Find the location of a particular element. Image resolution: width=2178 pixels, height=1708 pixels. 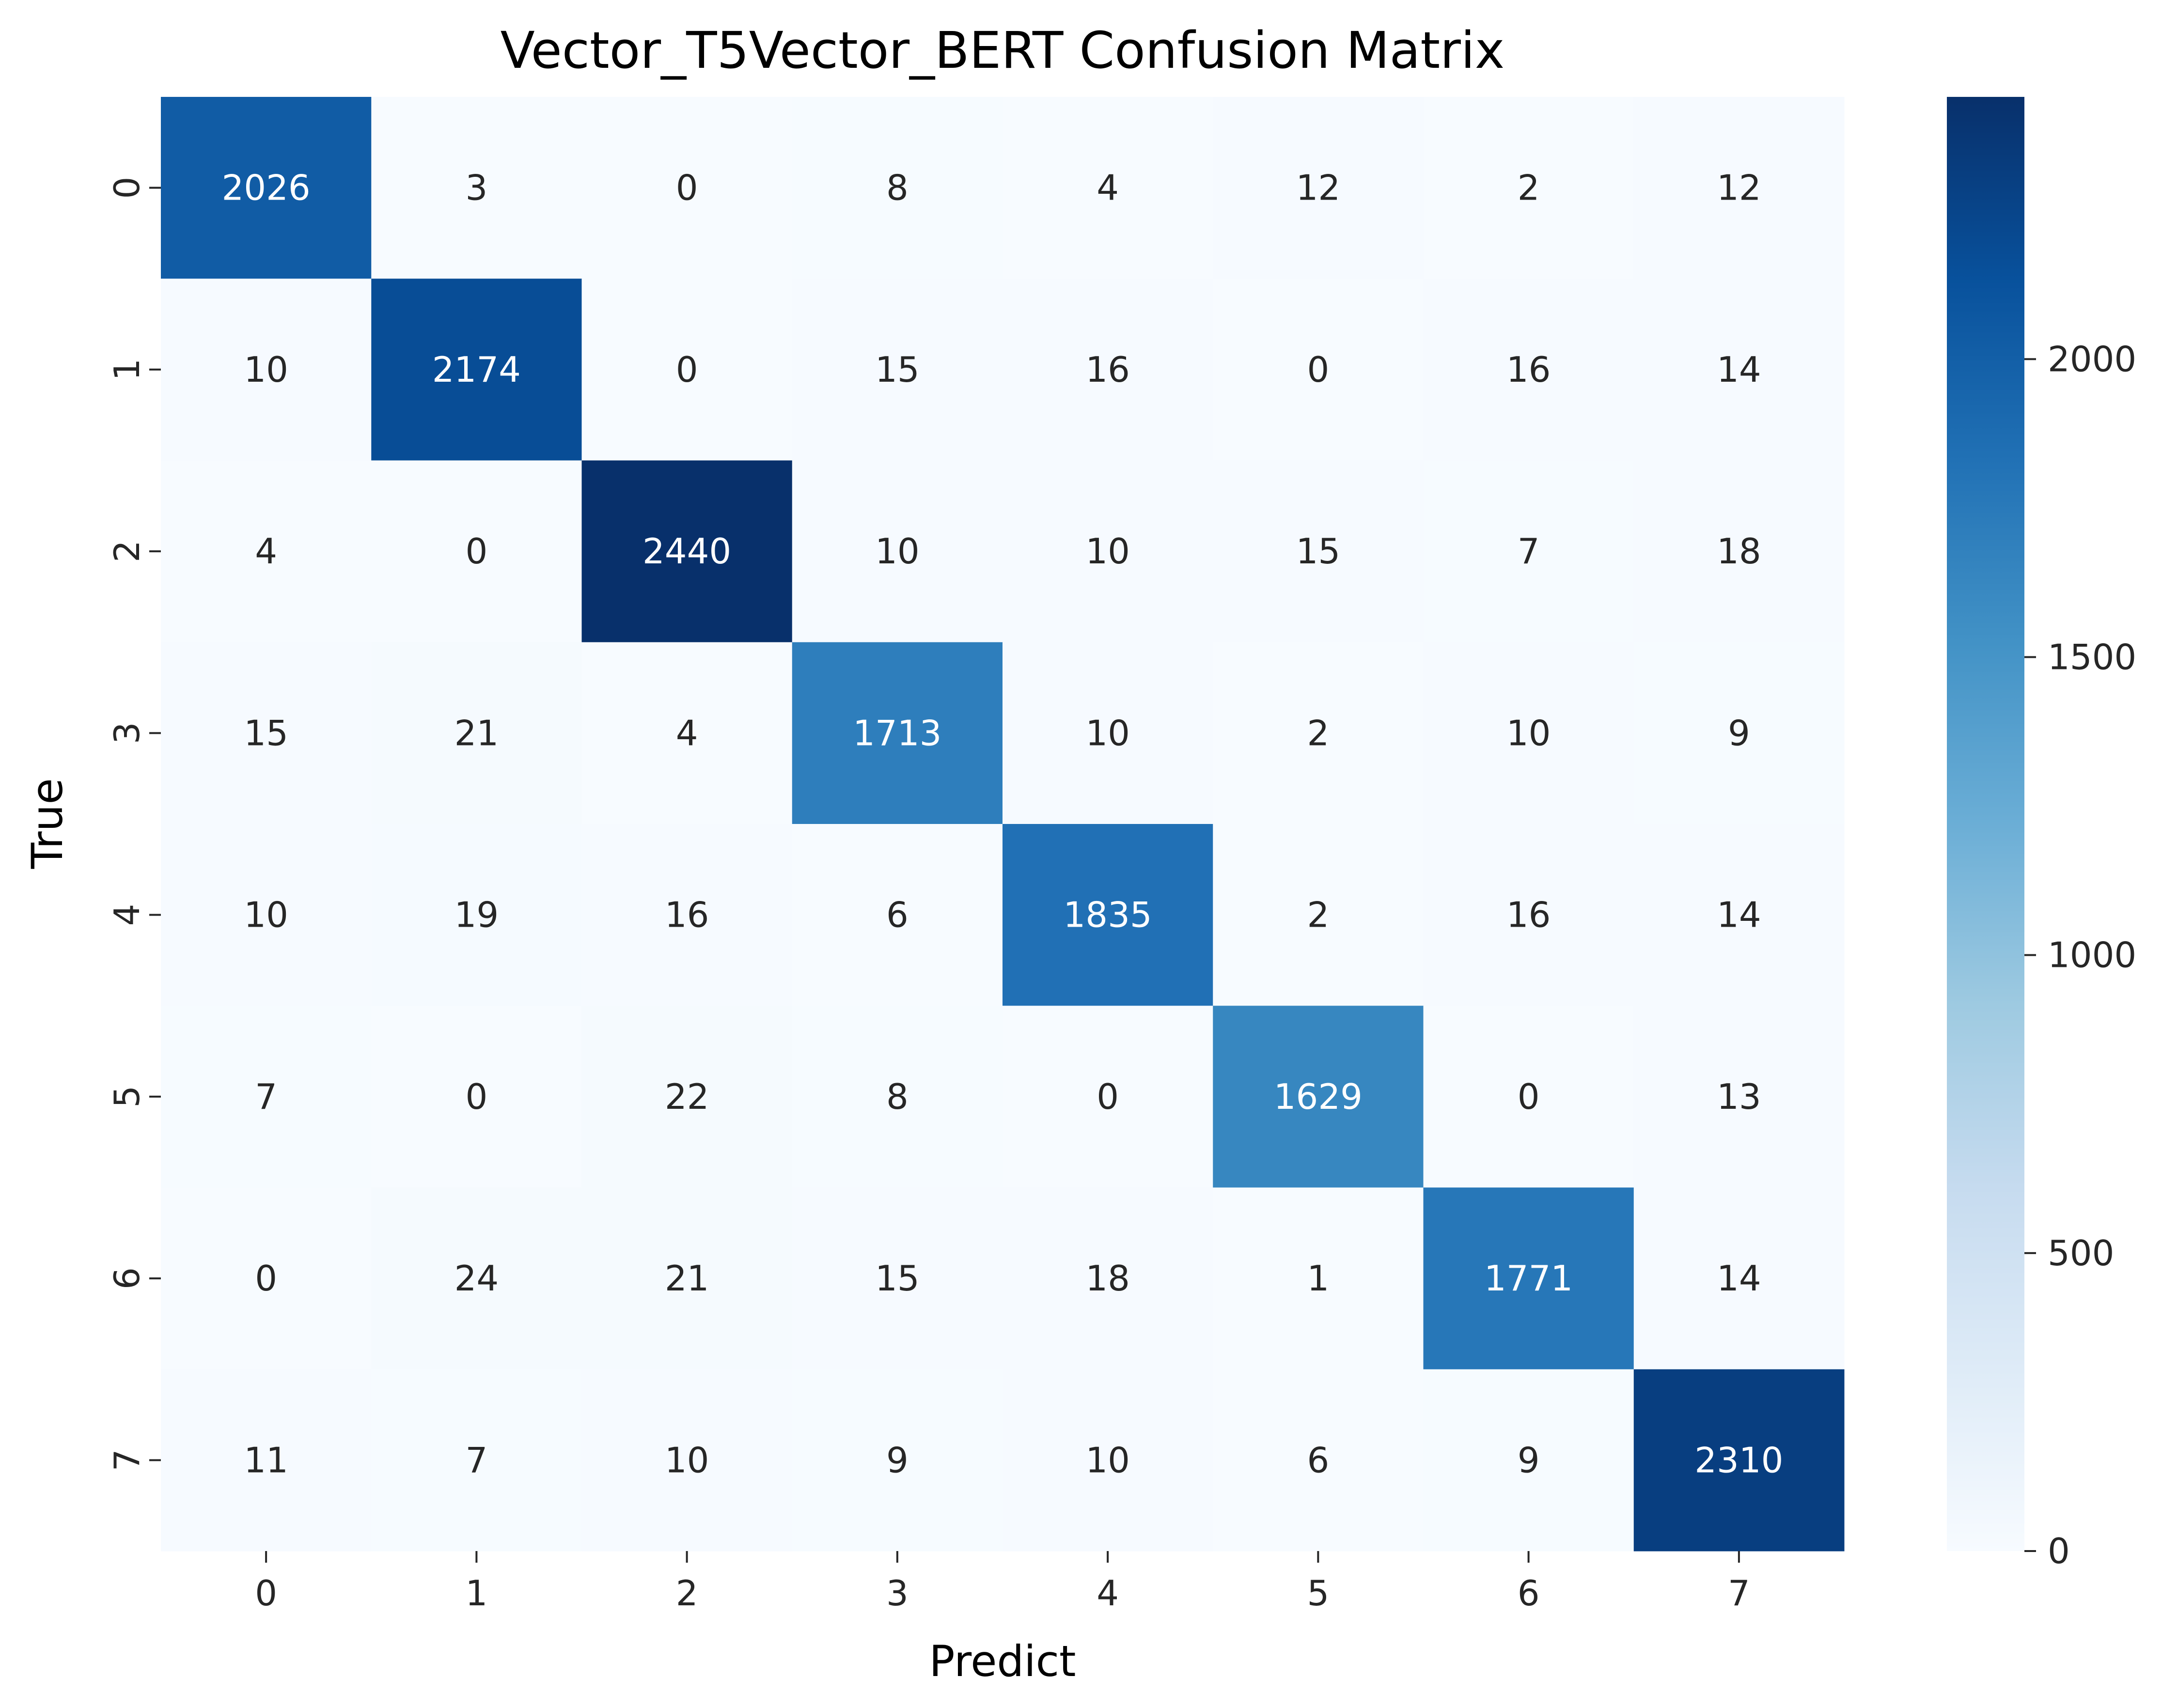

x-tick-label: 1 is located at coordinates (476, 1593).